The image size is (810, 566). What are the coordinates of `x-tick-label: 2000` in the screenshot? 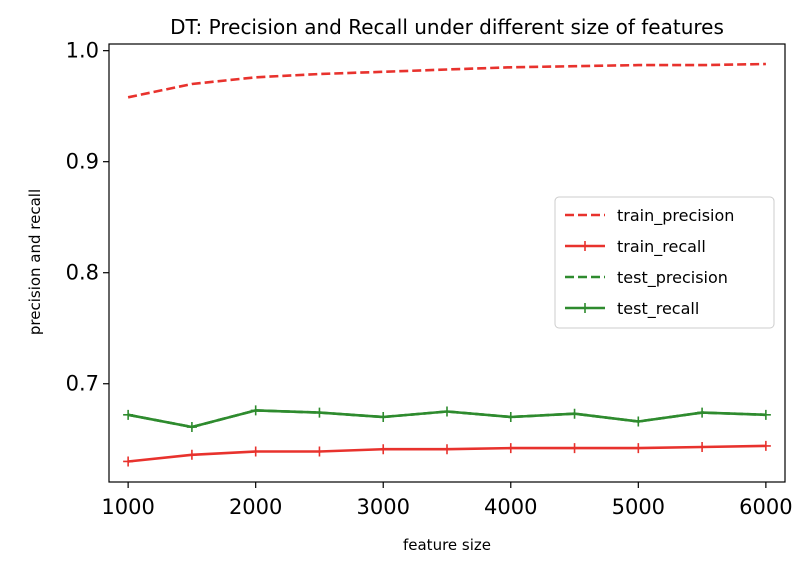 It's located at (255, 507).